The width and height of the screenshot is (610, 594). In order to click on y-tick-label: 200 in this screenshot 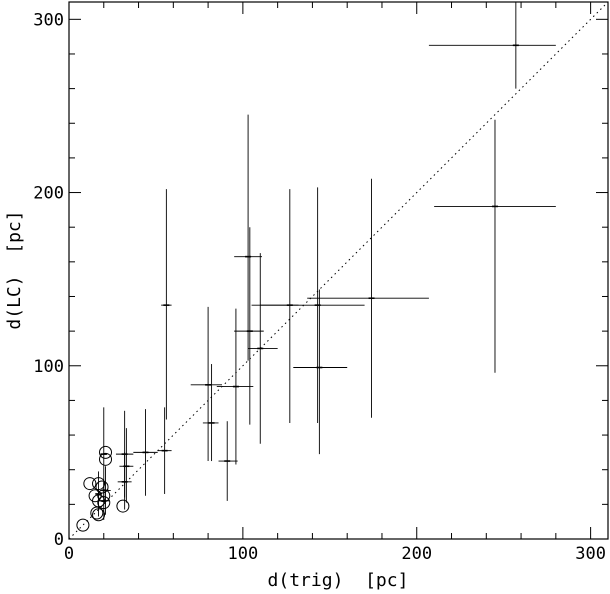, I will do `click(48, 194)`.